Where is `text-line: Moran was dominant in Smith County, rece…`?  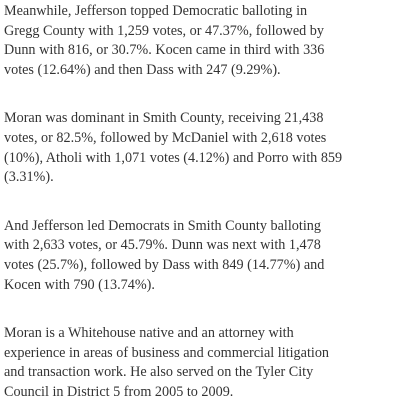
text-line: Moran was dominant in Smith County, rece… is located at coordinates (164, 118).